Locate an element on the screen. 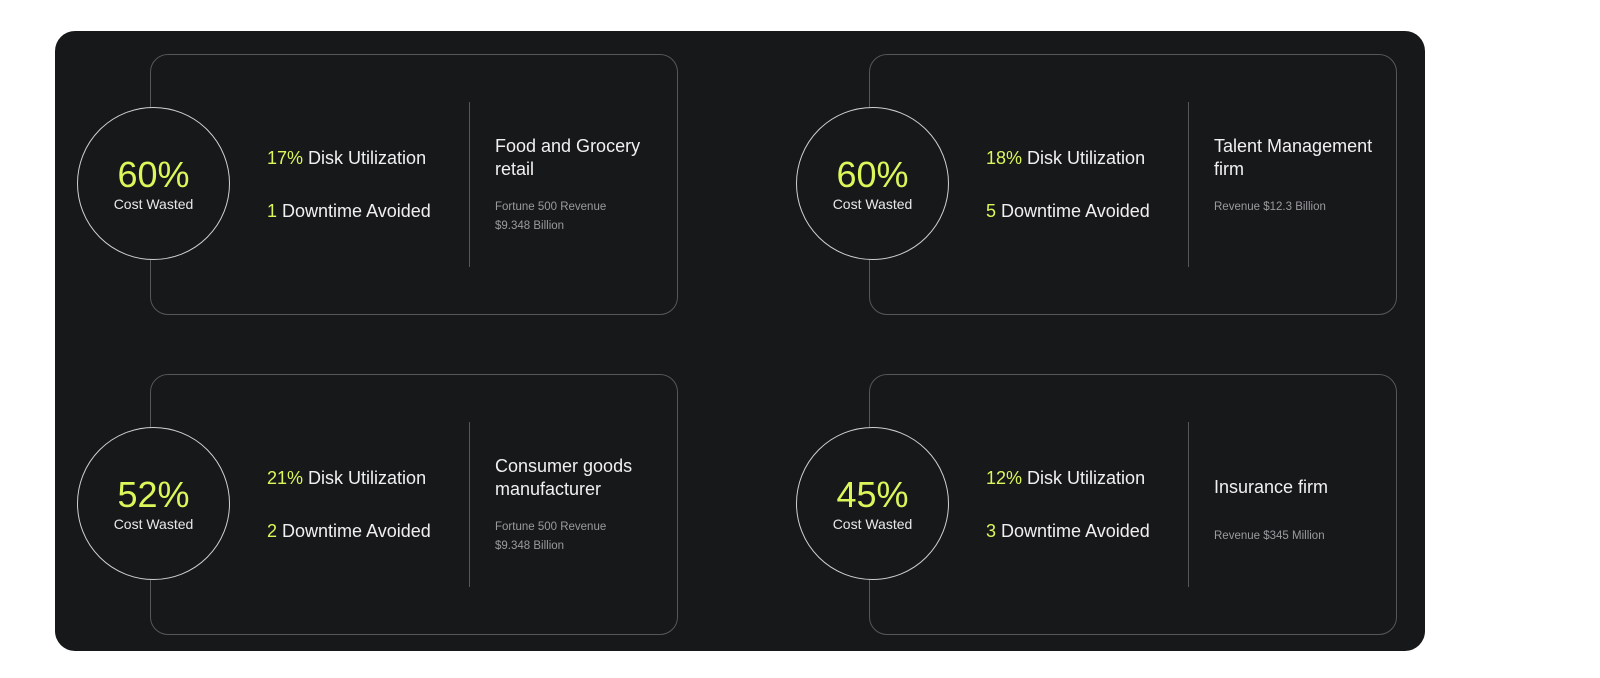 Image resolution: width=1600 pixels, height=678 pixels. cost-wasted-circle: 52% Cost Wasted is located at coordinates (153, 503).